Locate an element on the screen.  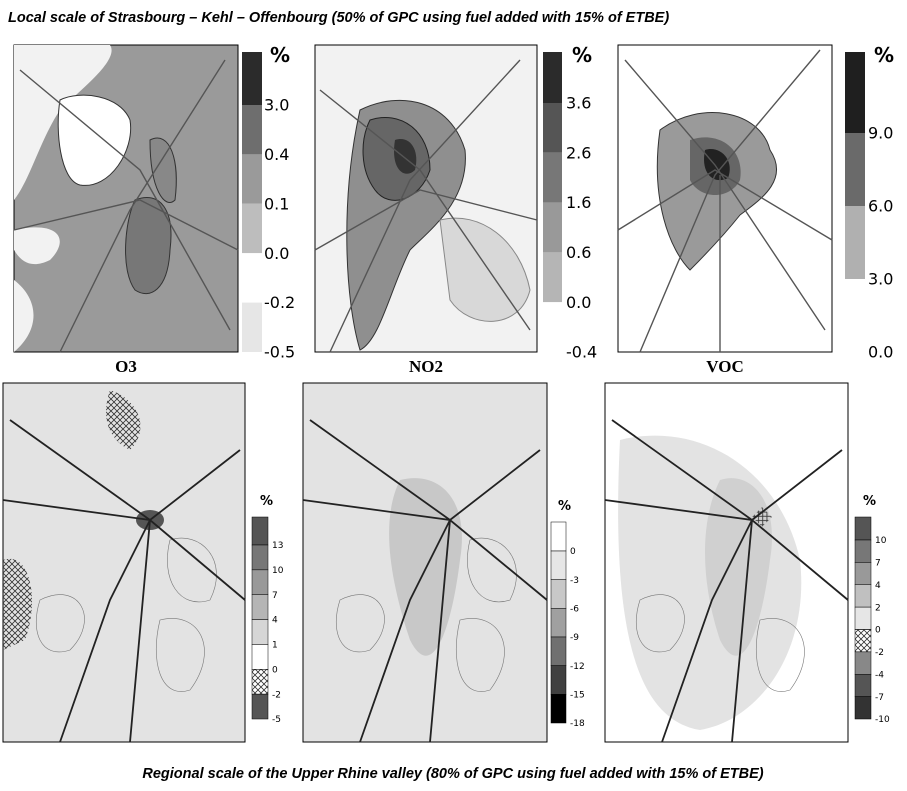
legend-label: 0.4 is located at coordinates (276, 154).